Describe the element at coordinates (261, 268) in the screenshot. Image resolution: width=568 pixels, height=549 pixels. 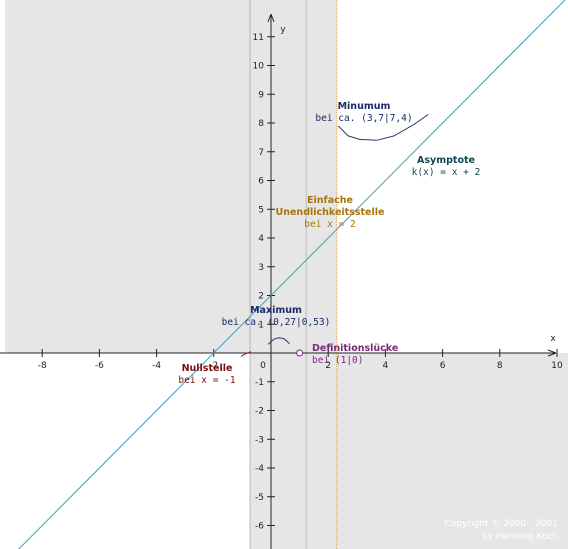
I see `y-tick-label: 3` at that location.